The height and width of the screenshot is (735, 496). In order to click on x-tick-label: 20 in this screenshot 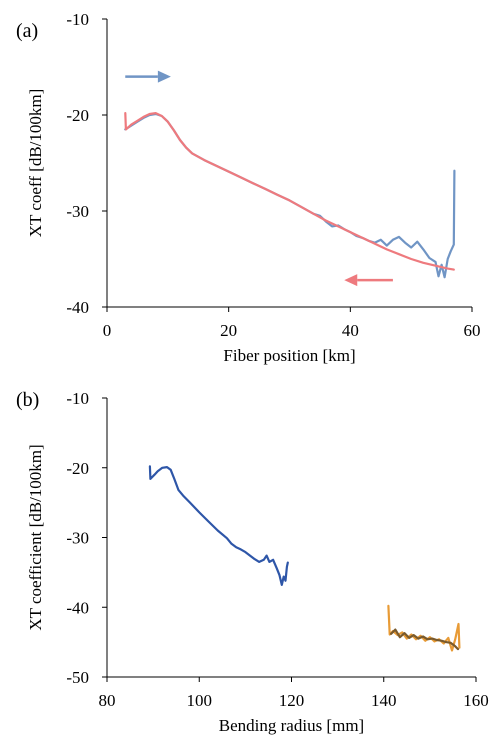, I will do `click(228, 330)`.